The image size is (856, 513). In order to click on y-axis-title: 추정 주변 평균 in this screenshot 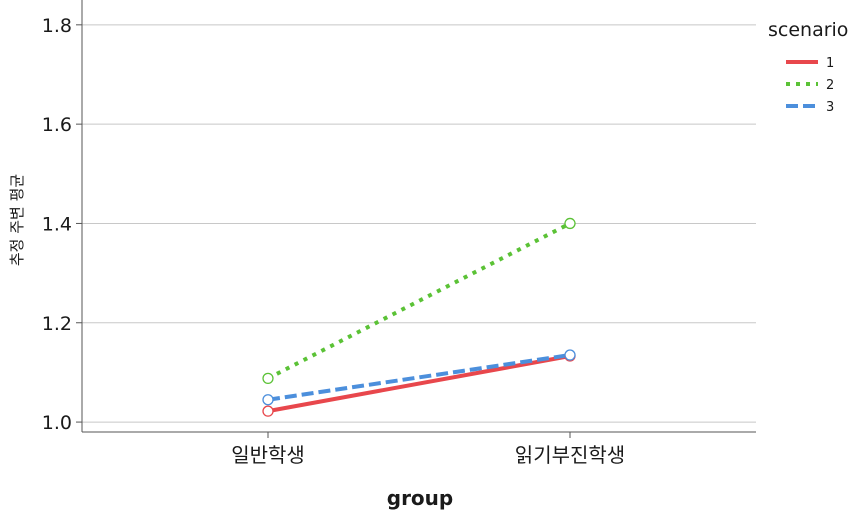, I will do `click(17, 220)`.